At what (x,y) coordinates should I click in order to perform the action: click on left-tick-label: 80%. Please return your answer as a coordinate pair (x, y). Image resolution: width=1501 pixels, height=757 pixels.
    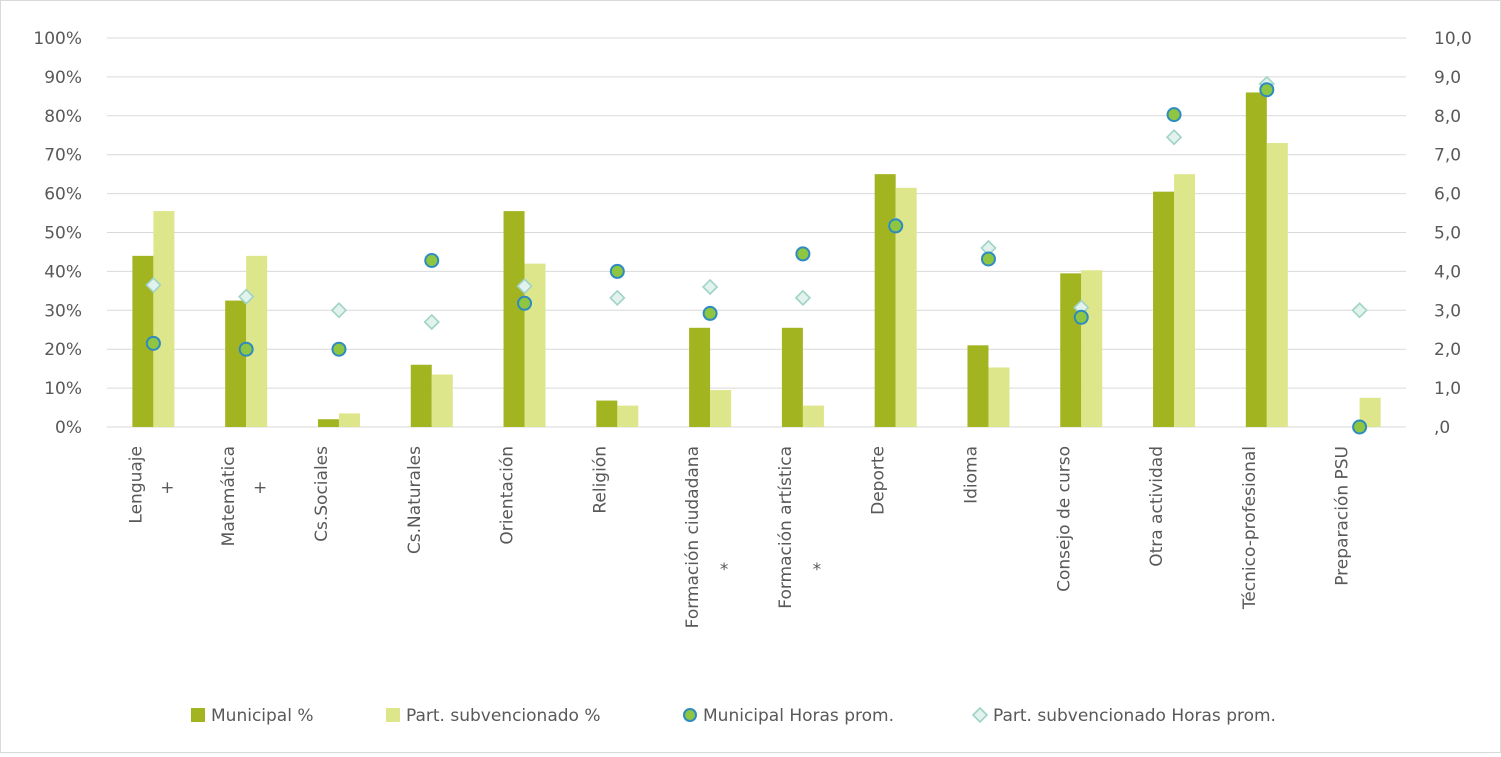
    Looking at the image, I should click on (63, 117).